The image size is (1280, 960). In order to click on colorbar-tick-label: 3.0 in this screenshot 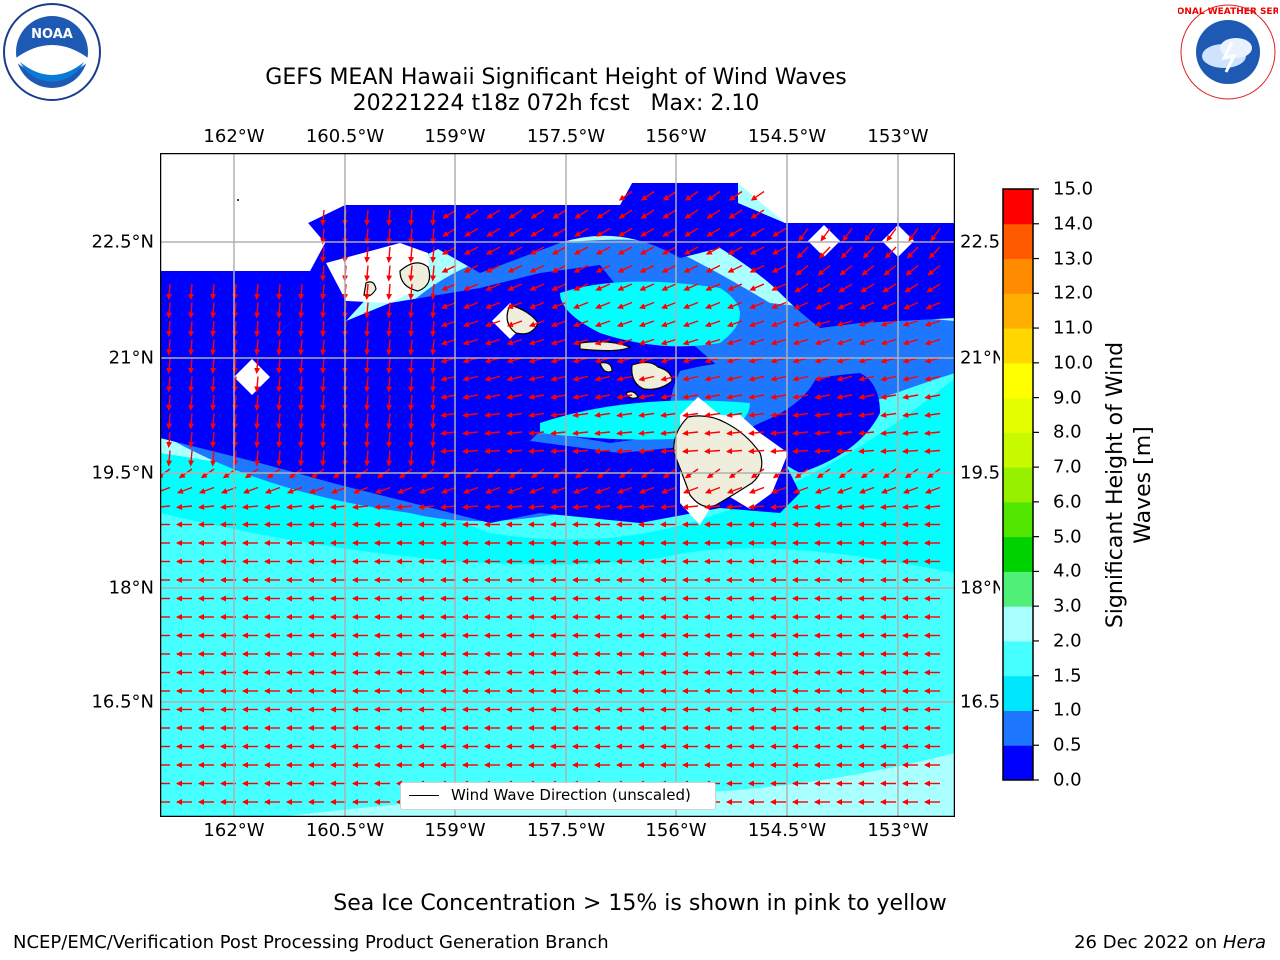, I will do `click(1067, 606)`.